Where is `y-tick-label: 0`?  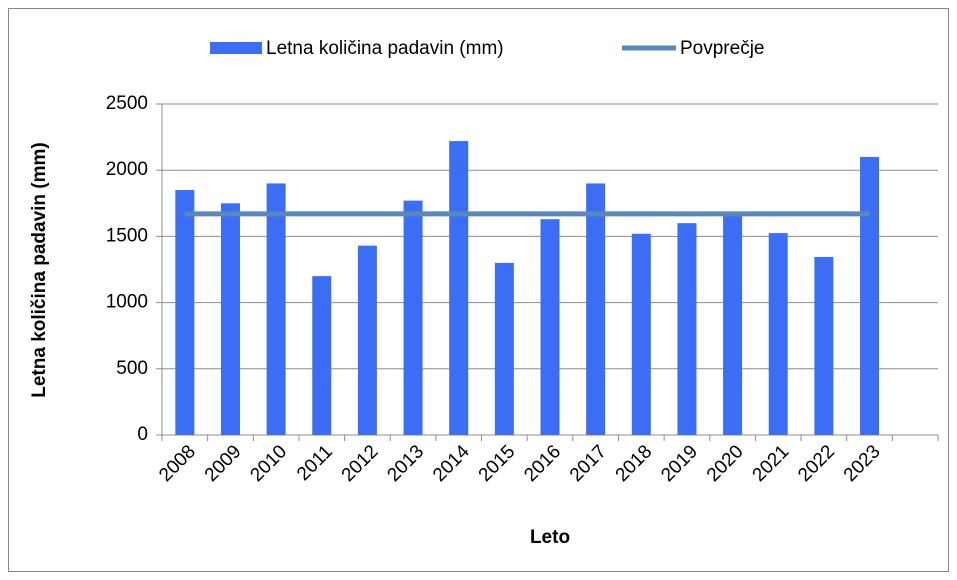 y-tick-label: 0 is located at coordinates (142, 434).